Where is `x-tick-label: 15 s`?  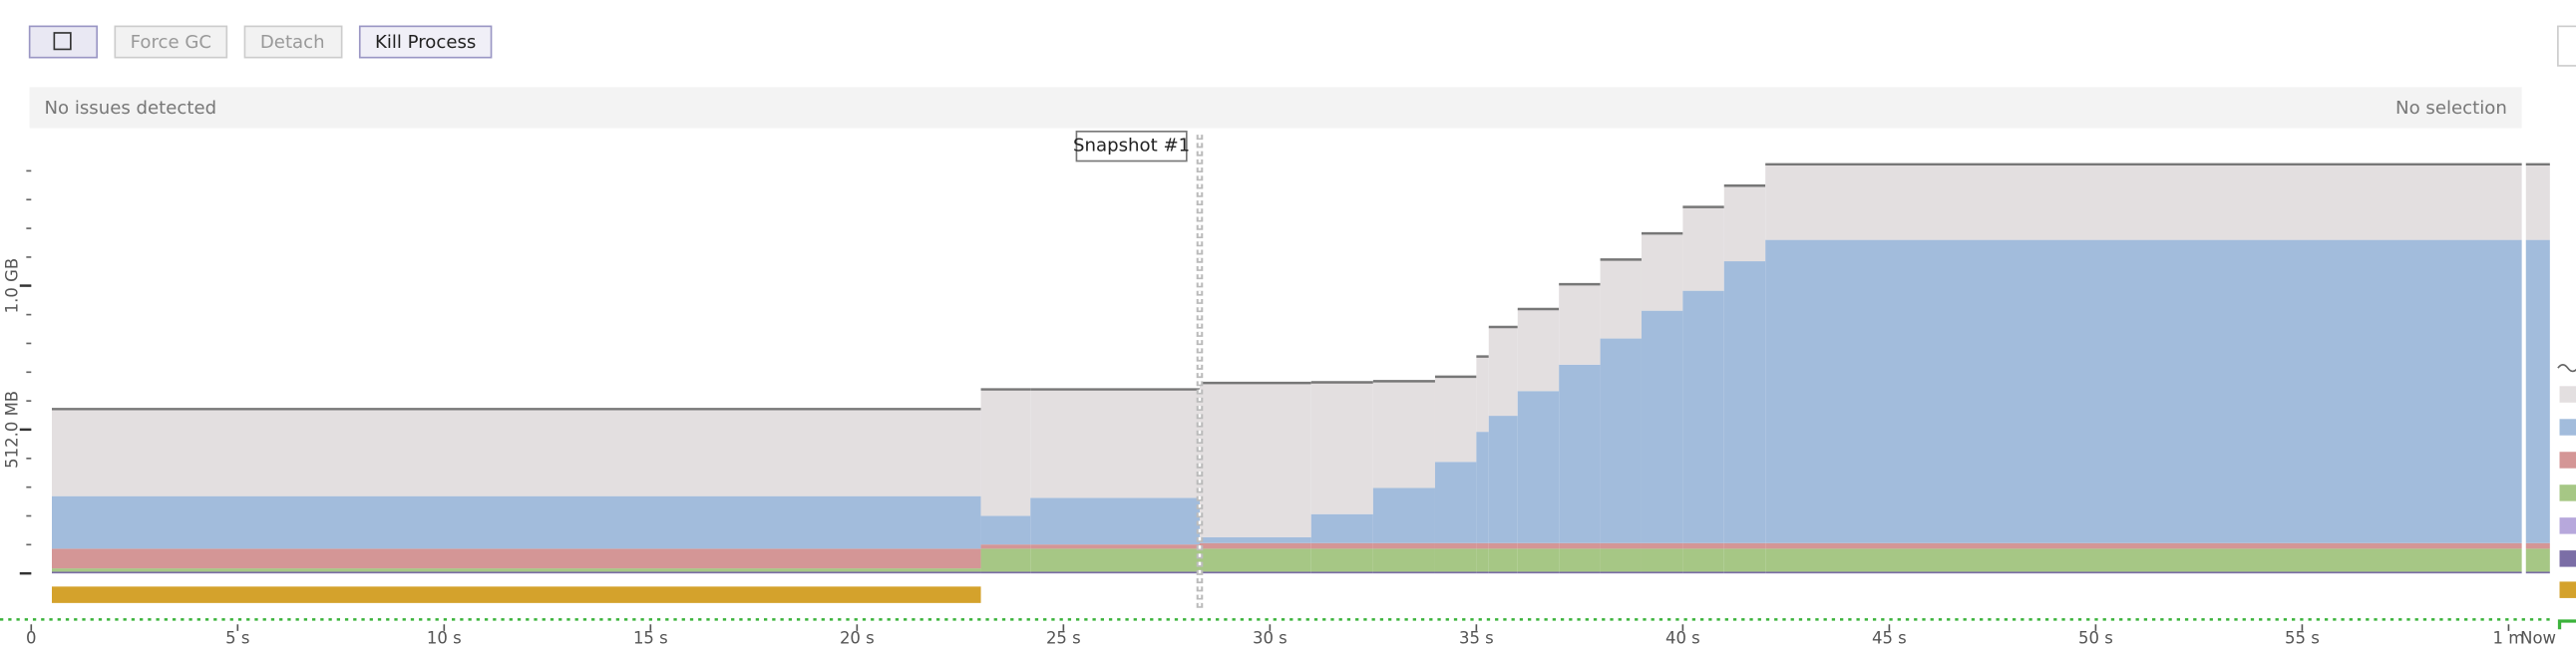 x-tick-label: 15 s is located at coordinates (650, 639).